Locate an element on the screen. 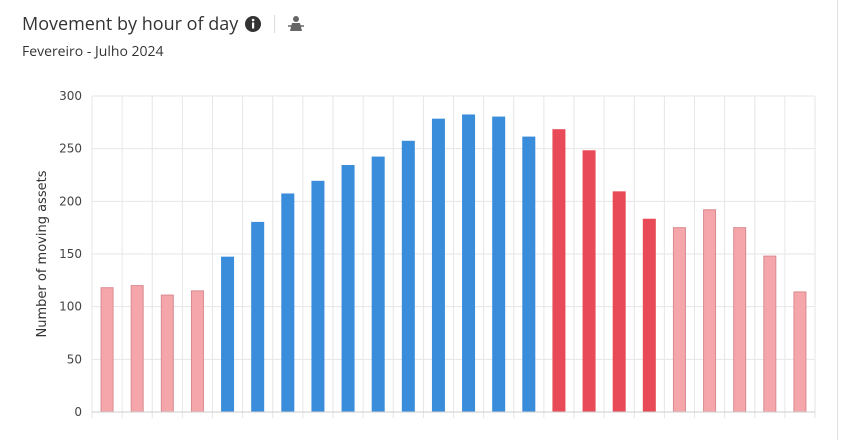  info-icon is located at coordinates (253, 24).